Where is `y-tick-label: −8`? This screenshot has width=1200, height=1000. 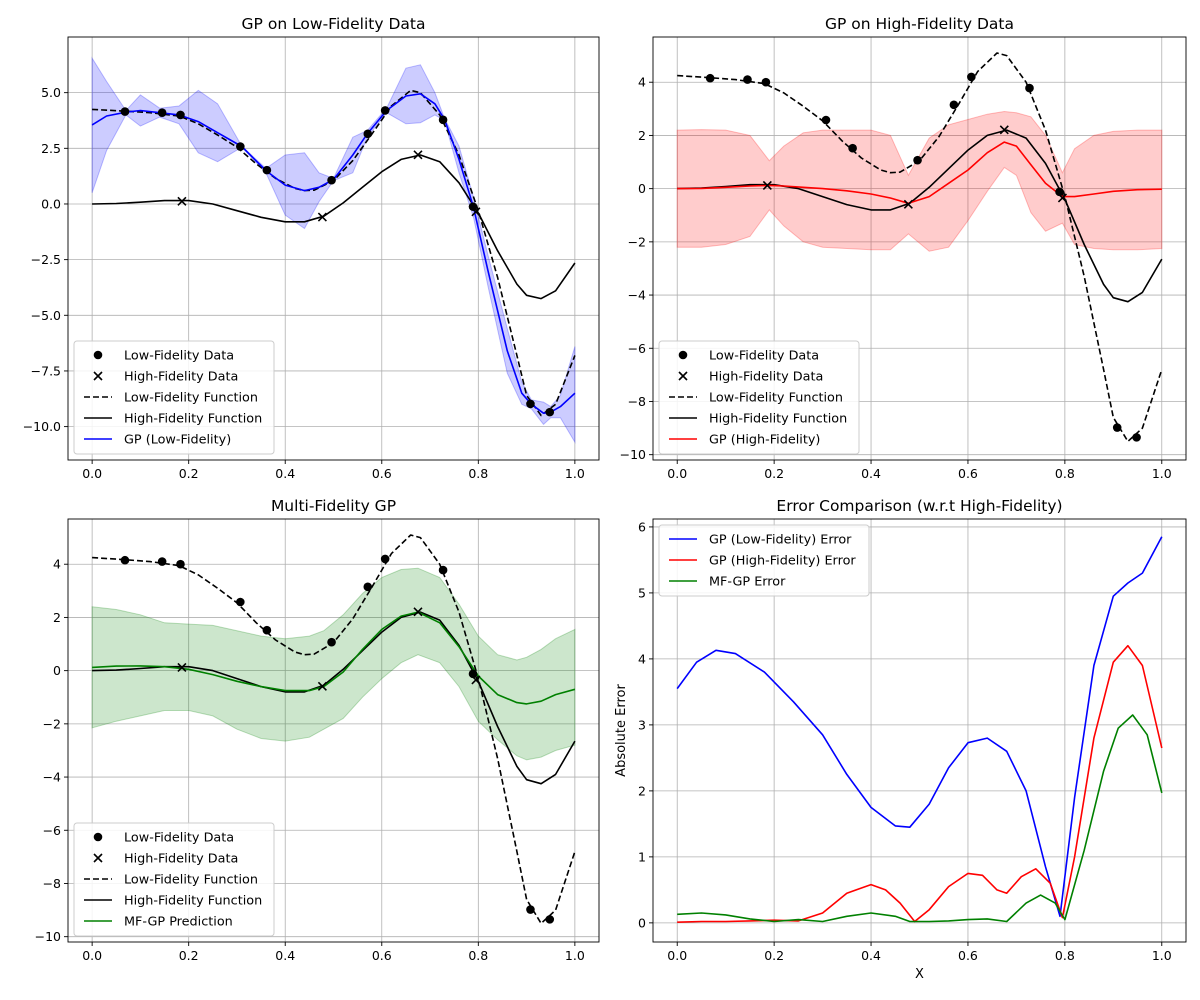 y-tick-label: −8 is located at coordinates (52, 883).